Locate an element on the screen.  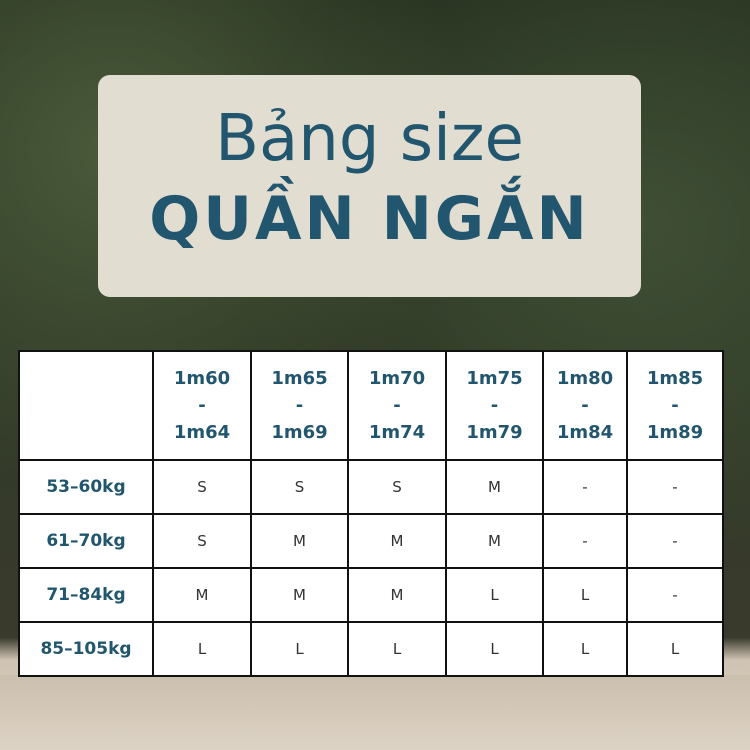
title-line2: QUẦN NGẮN is located at coordinates (369, 219).